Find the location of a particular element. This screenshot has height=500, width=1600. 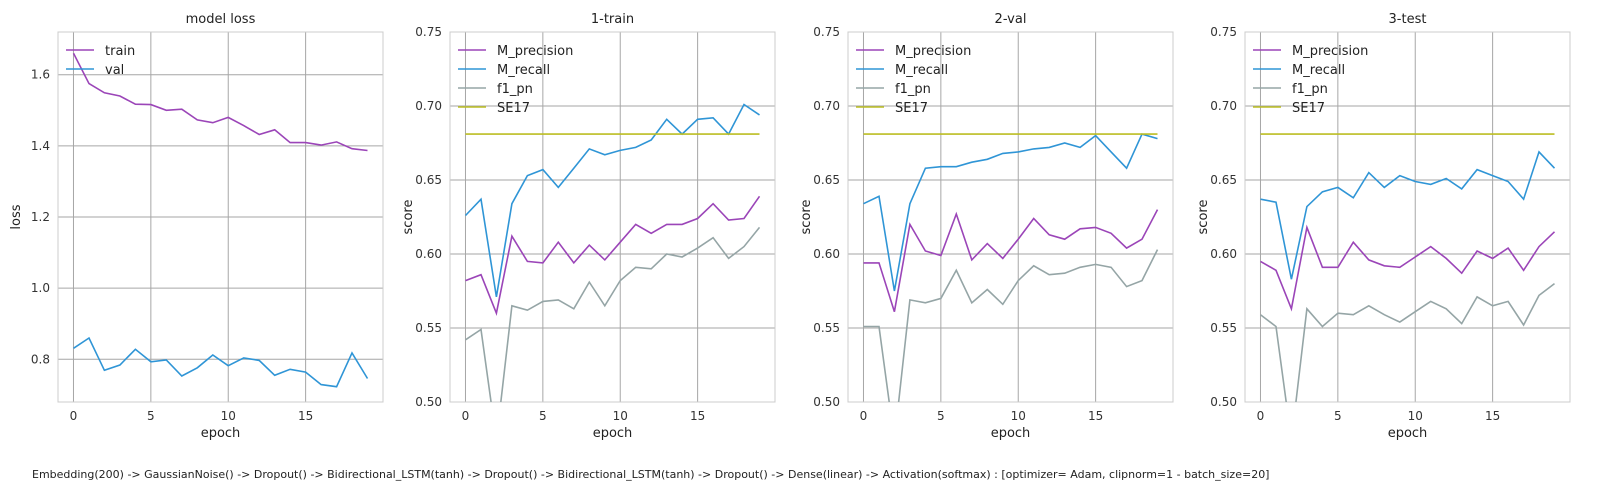

chart-title: 1-train is located at coordinates (612, 19).